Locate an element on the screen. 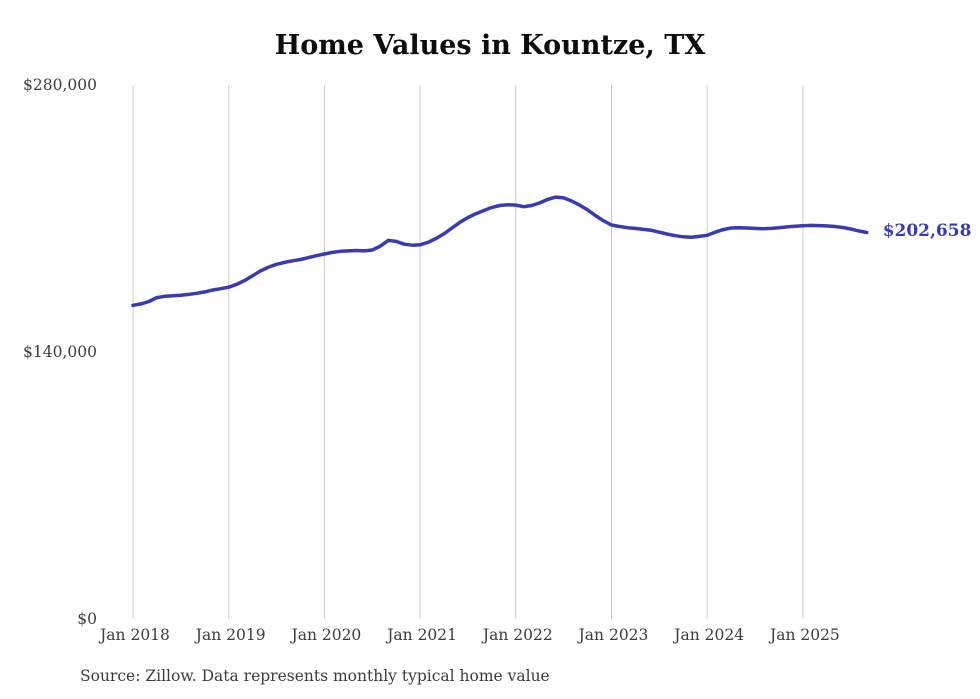  x-axis-tick-label: Jan 2022 is located at coordinates (517, 635).